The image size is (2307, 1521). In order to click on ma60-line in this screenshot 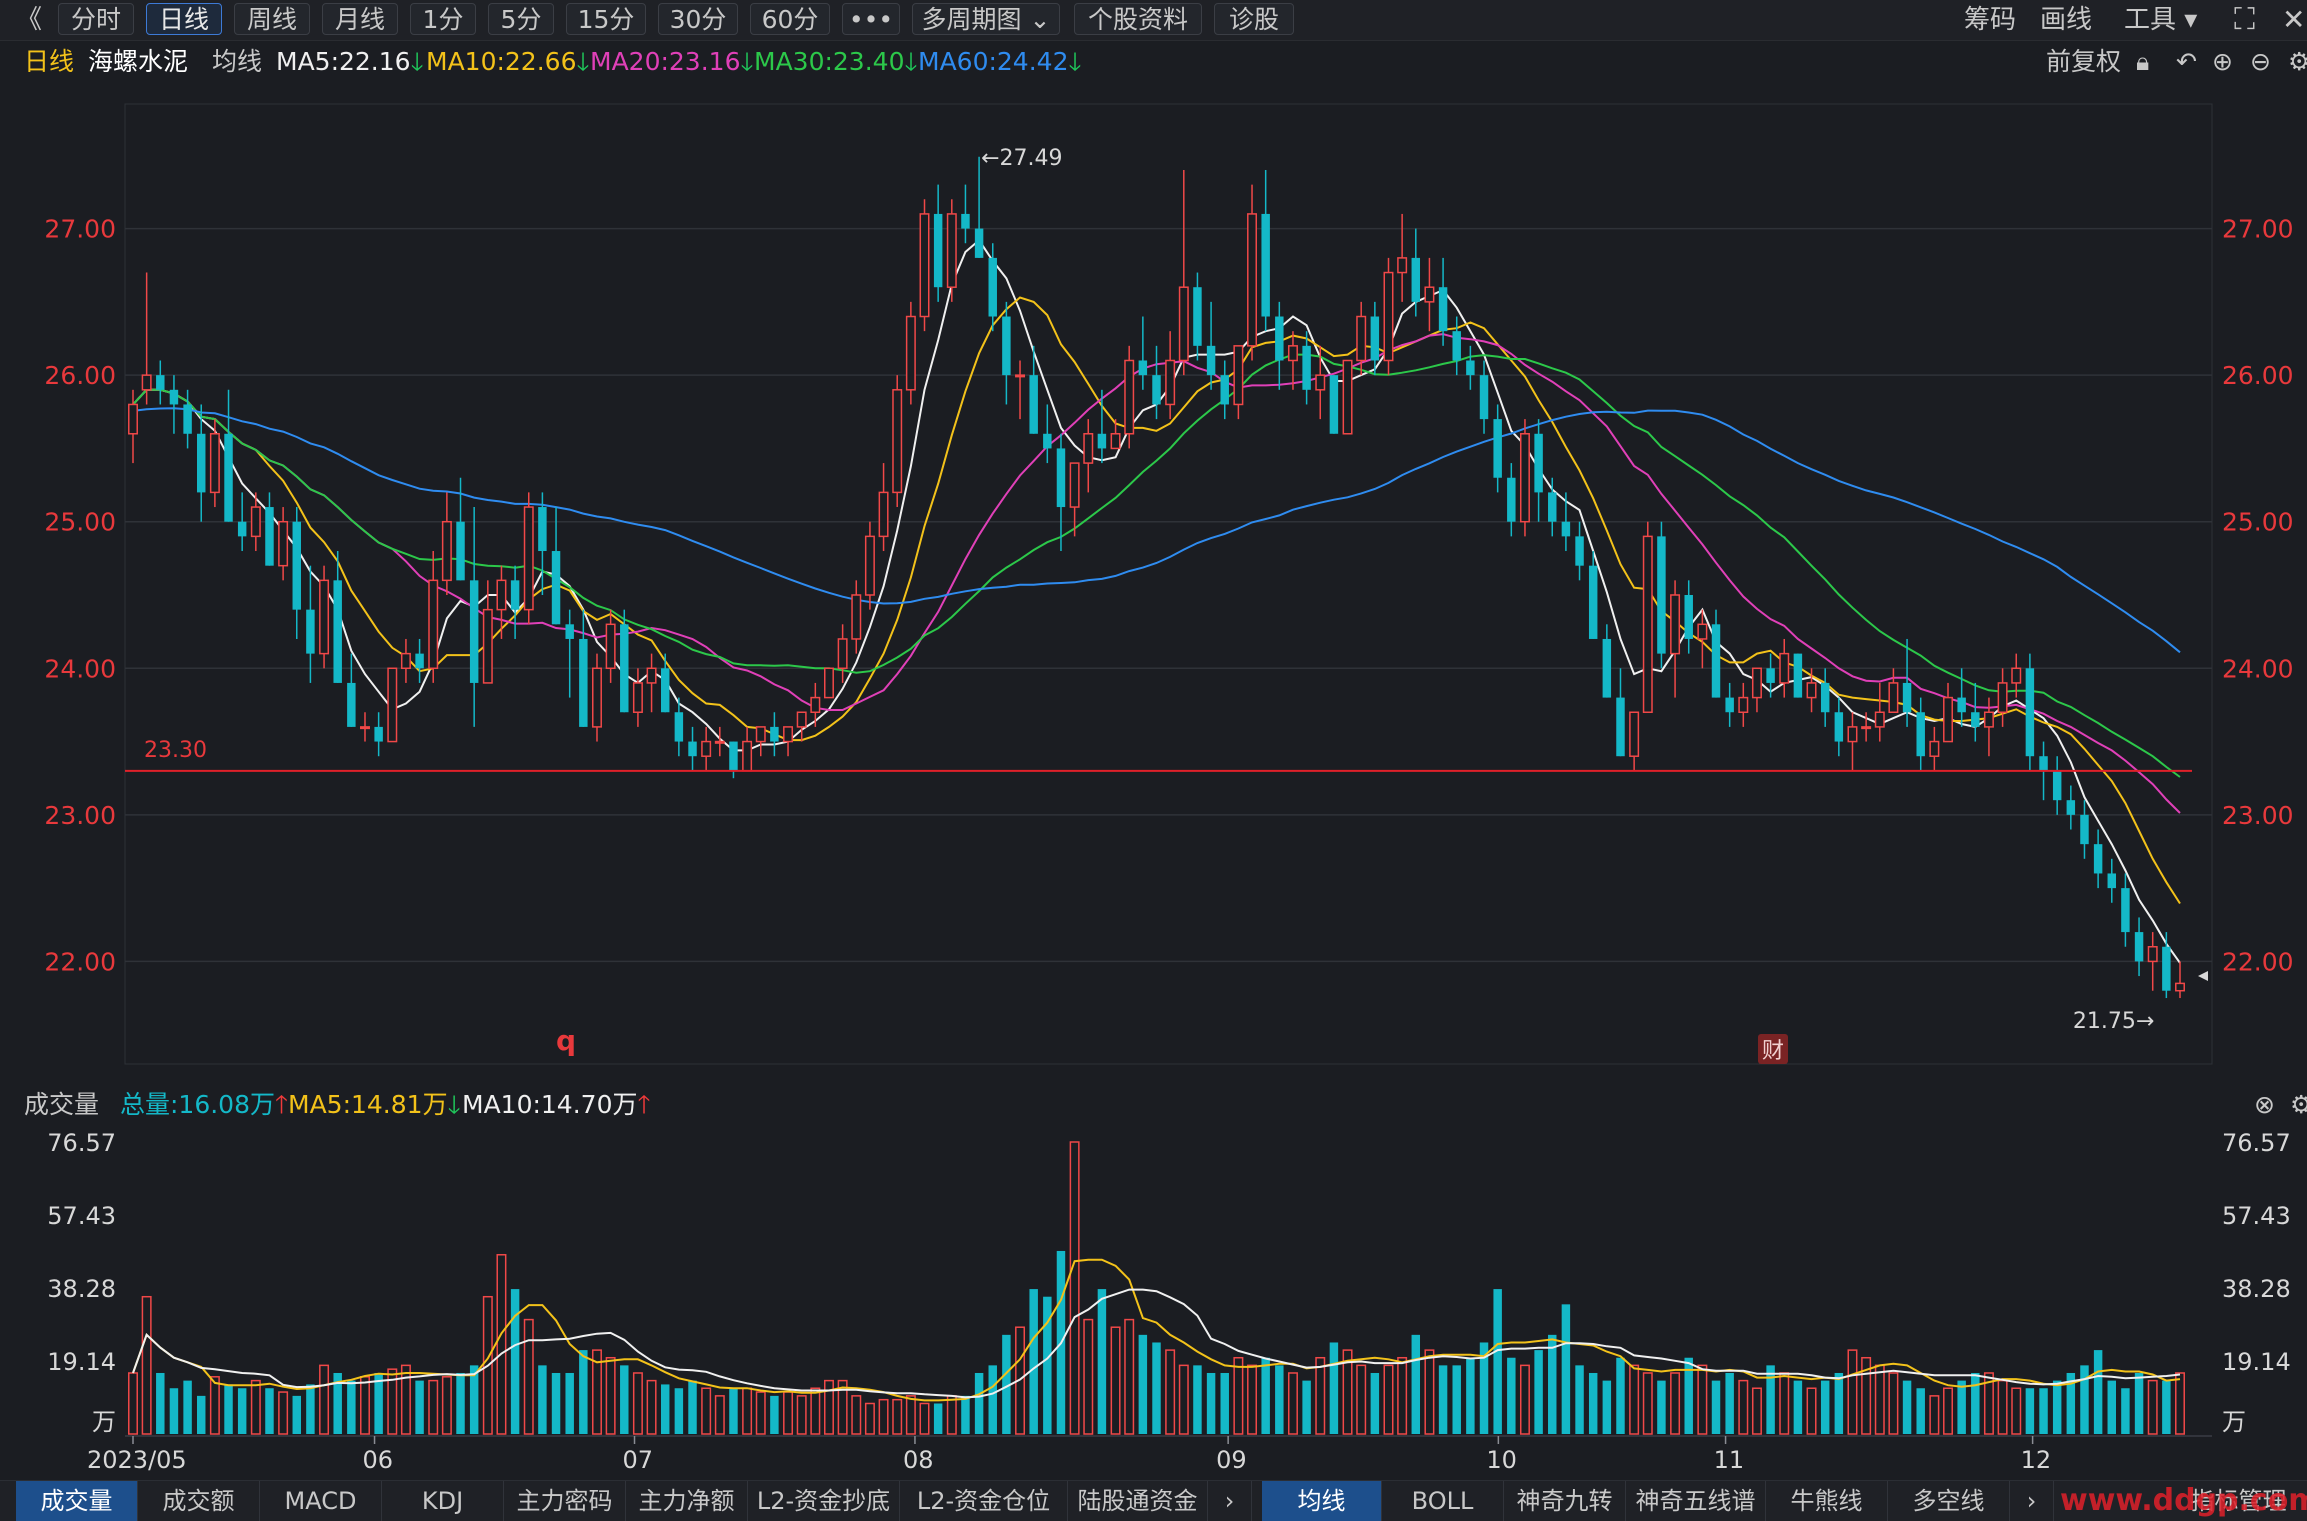, I will do `click(1156, 530)`.